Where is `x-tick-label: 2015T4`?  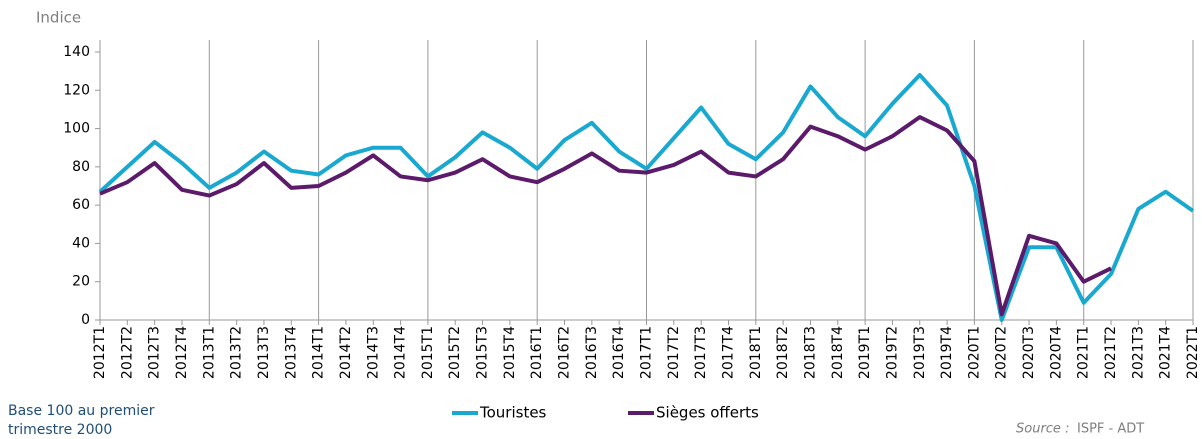 x-tick-label: 2015T4 is located at coordinates (510, 352).